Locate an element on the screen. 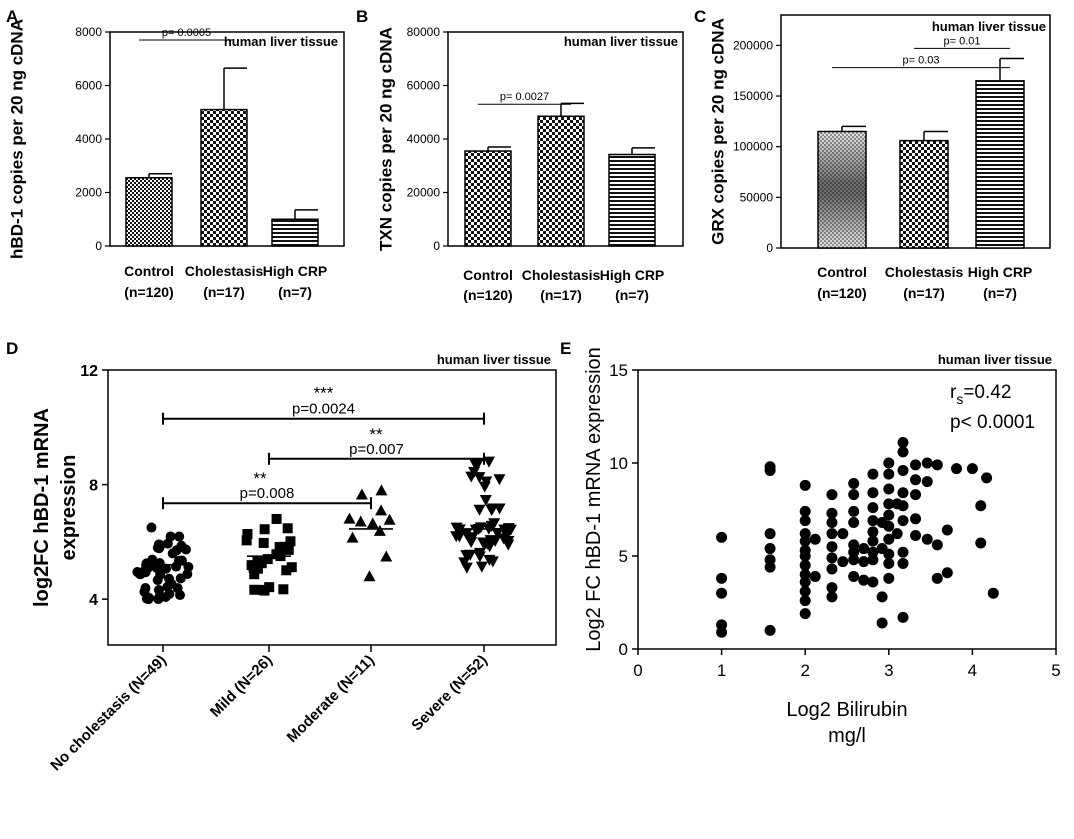 The image size is (1074, 839). y-axis-label: hBD-1 copies per 20 ng cDNA is located at coordinates (16, 139).